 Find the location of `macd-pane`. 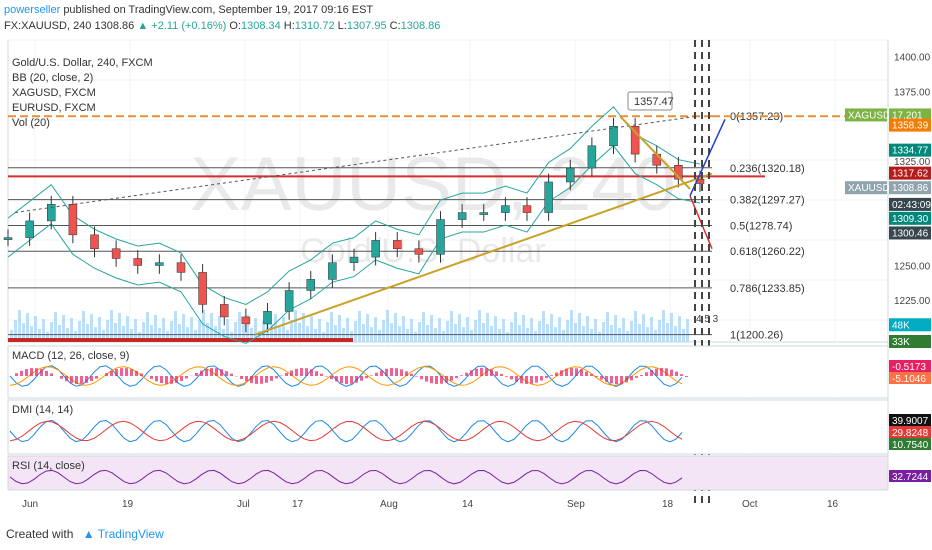

macd-pane is located at coordinates (448, 372).